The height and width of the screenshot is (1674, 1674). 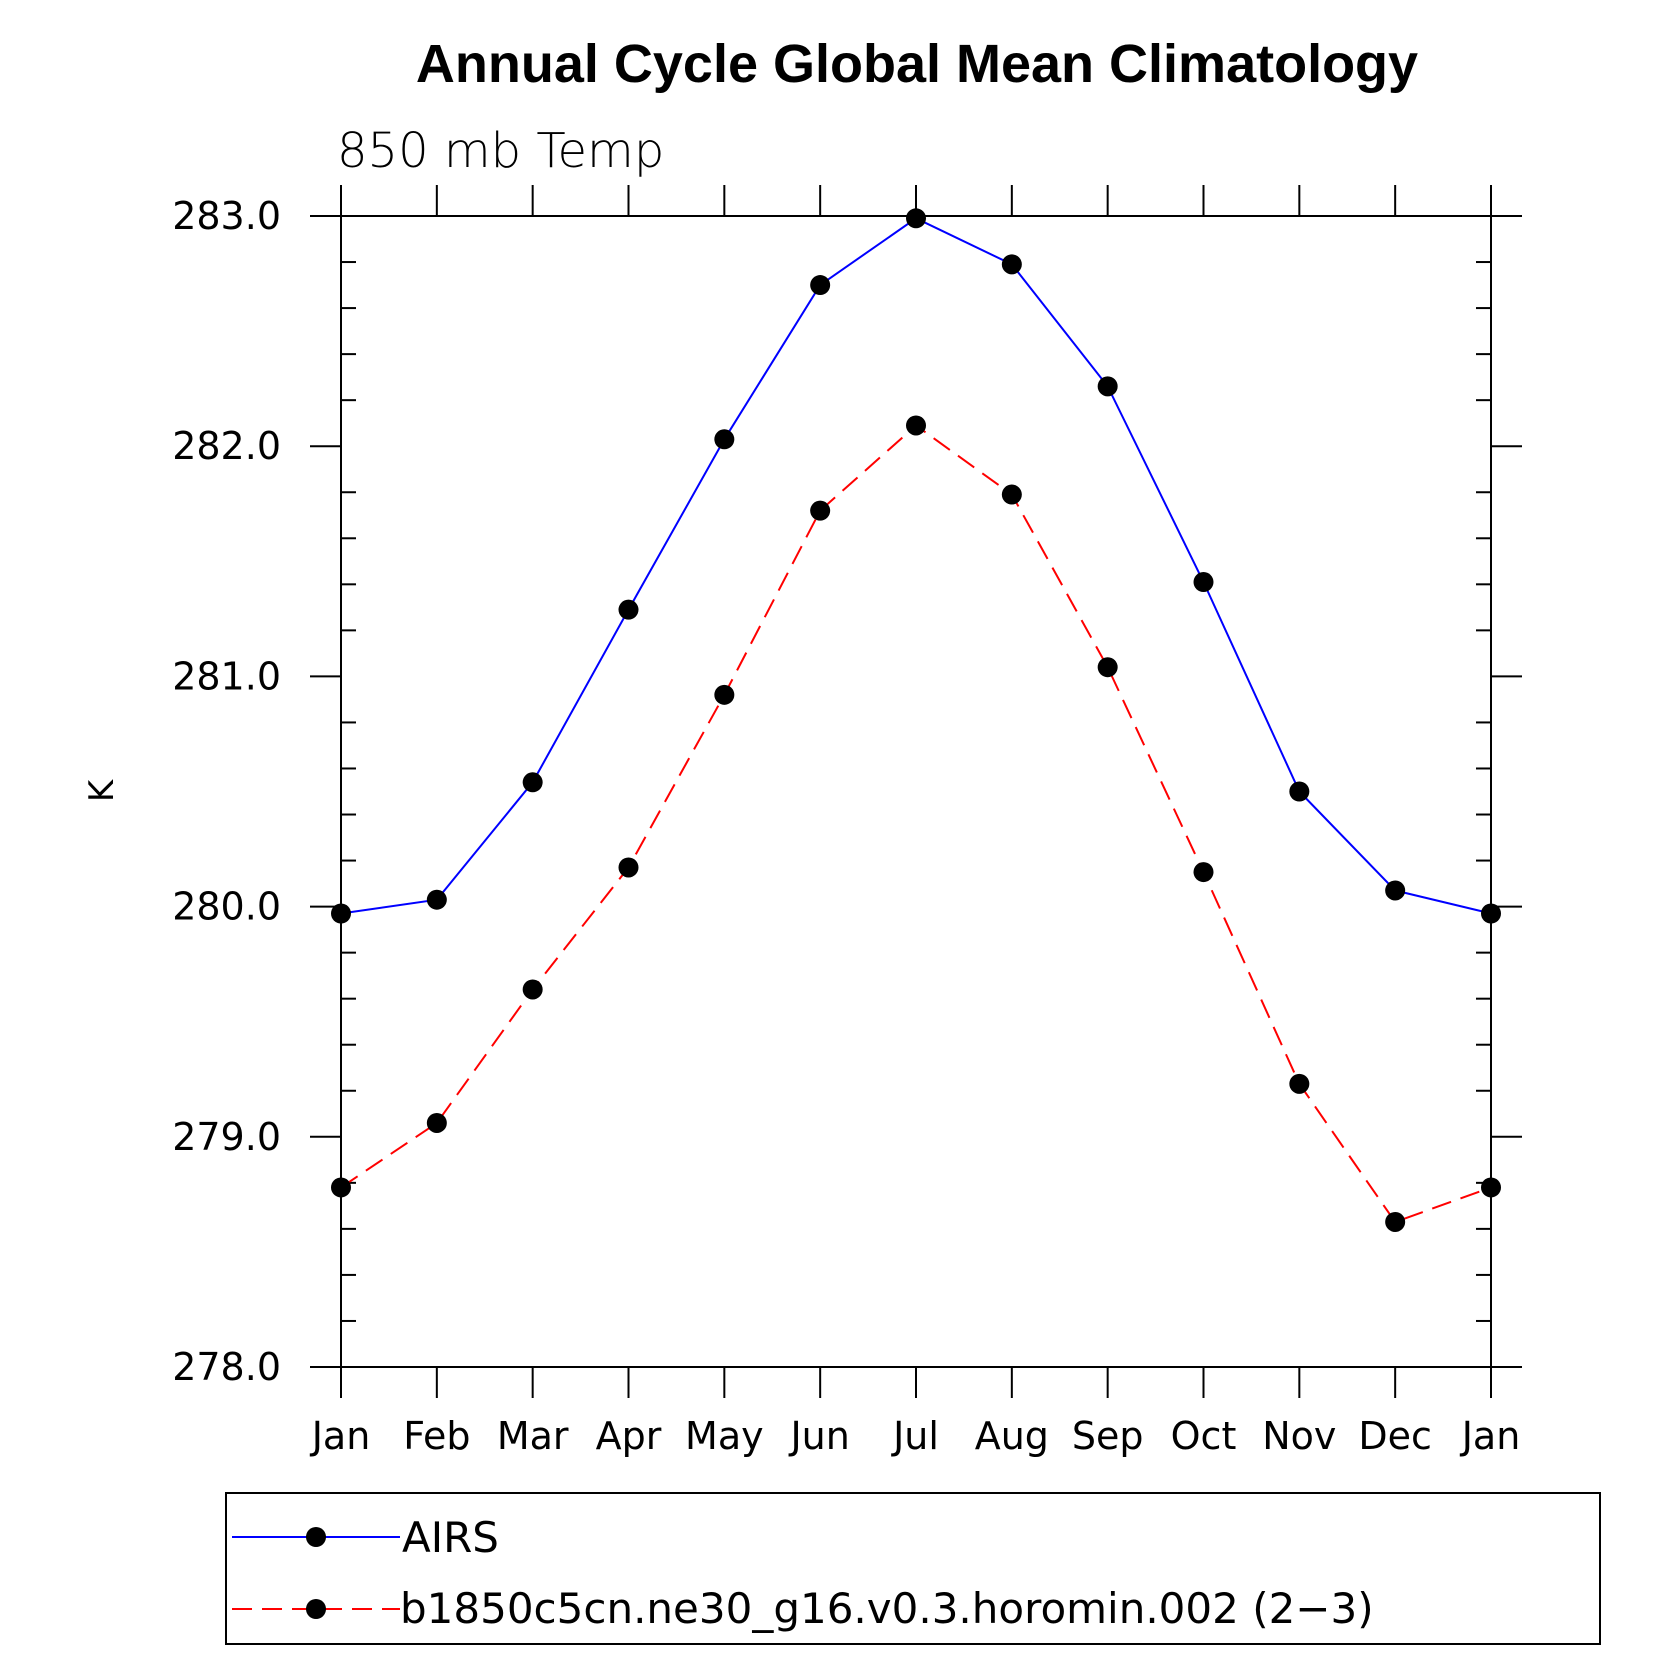 I want to click on y-tick-label: 278.0, so click(x=226, y=1367).